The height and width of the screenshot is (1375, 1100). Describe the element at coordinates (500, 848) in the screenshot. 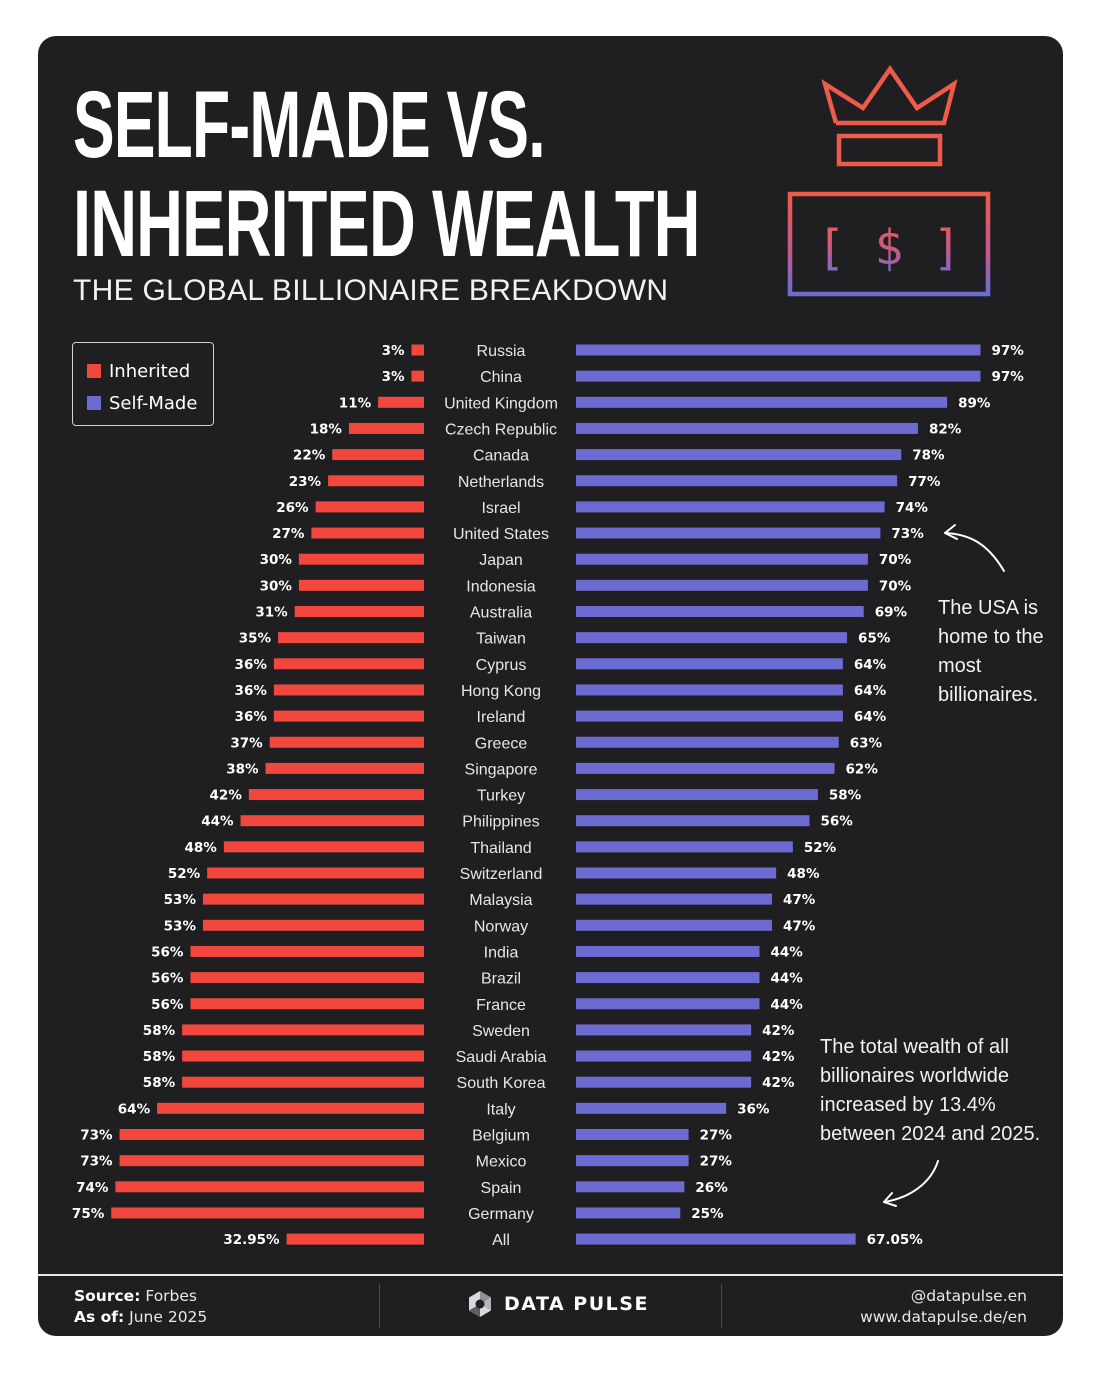

I see `country-label: Thailand` at that location.